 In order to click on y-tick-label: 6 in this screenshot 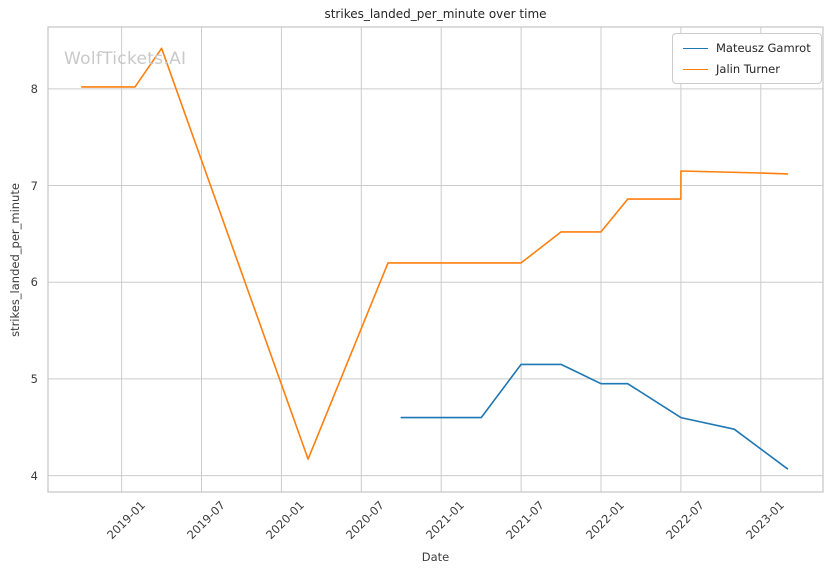, I will do `click(34, 282)`.